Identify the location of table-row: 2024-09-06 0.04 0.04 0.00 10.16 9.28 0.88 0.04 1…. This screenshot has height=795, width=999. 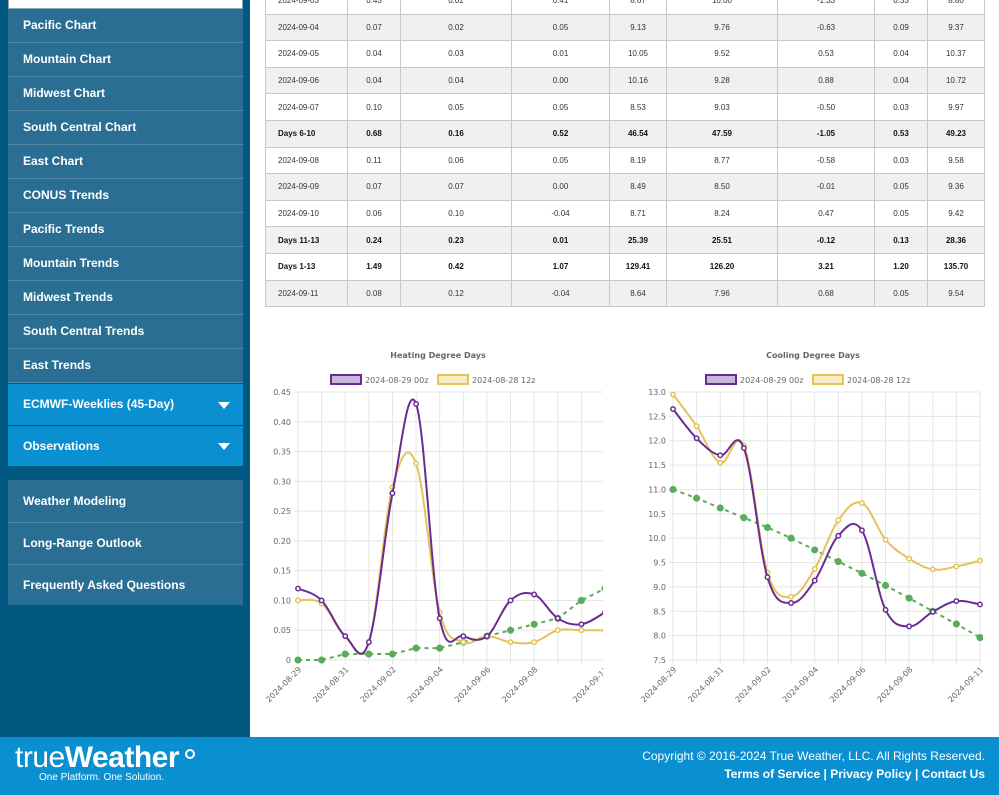
(625, 80).